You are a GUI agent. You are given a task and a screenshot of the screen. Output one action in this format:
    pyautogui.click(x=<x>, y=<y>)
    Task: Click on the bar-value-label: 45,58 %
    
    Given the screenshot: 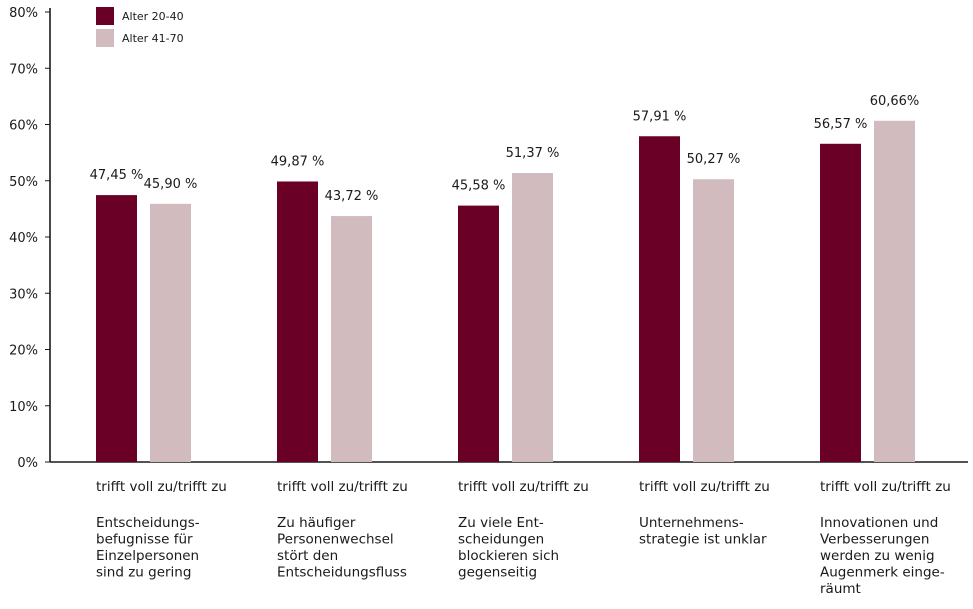 What is the action you would take?
    pyautogui.click(x=479, y=186)
    